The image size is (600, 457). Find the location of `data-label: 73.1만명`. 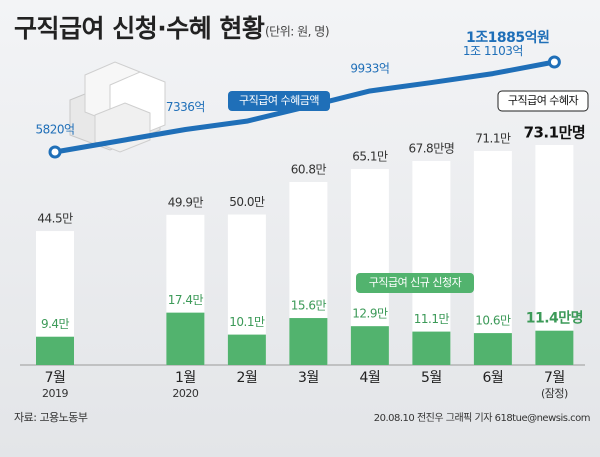

data-label: 73.1만명 is located at coordinates (555, 133).